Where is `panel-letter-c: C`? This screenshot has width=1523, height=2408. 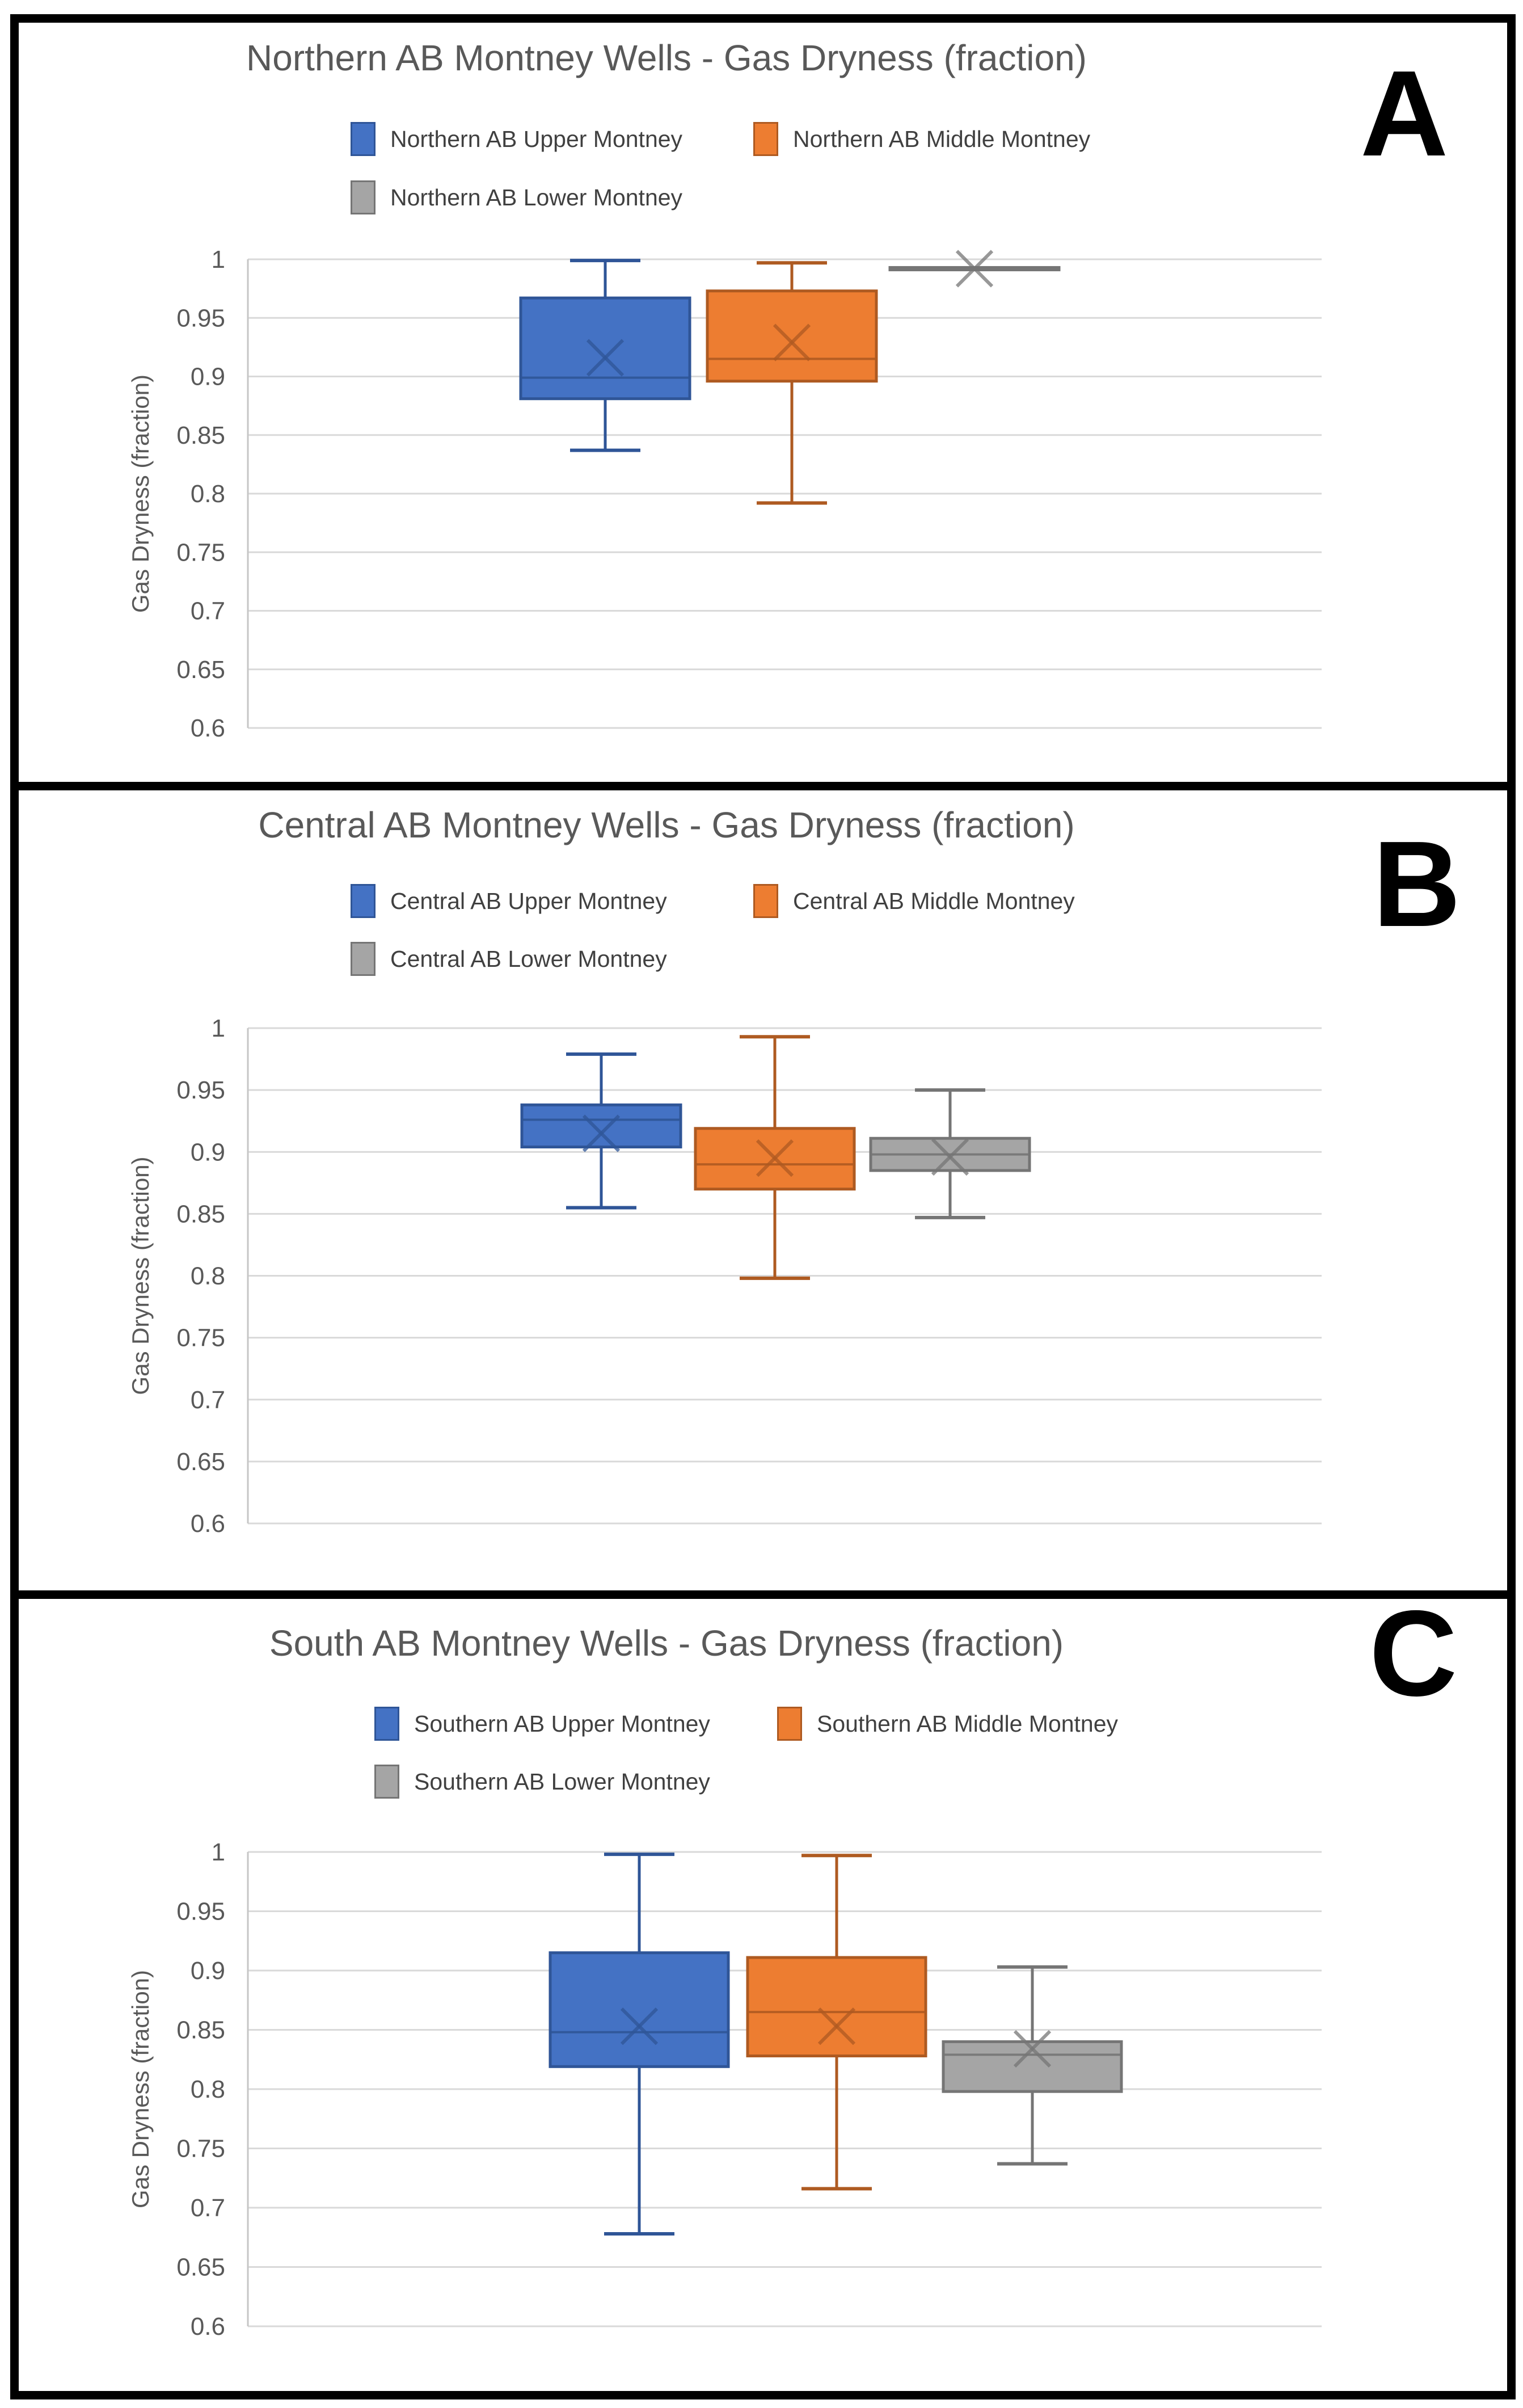
panel-letter-c: C is located at coordinates (1414, 1653).